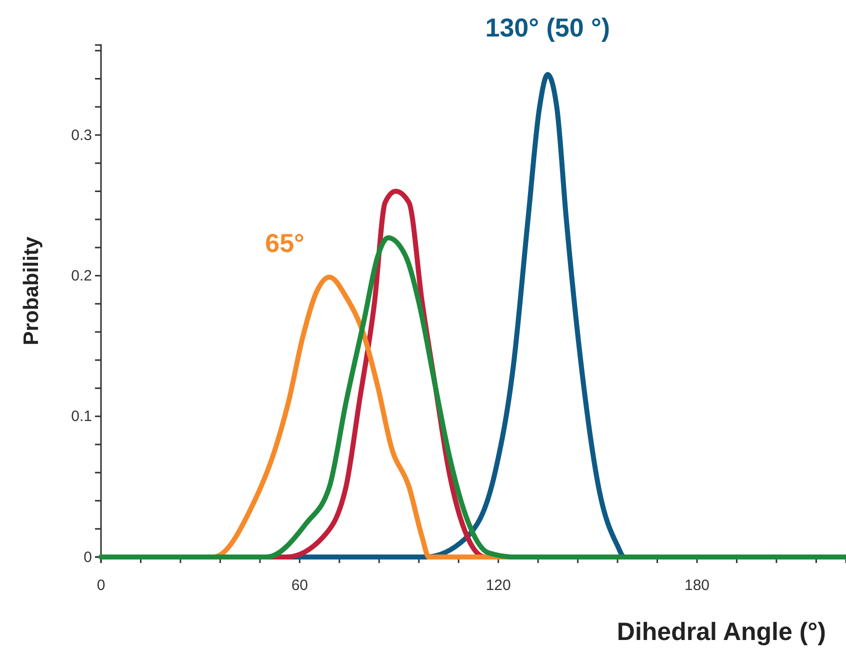 This screenshot has height=648, width=846. What do you see at coordinates (547, 27) in the screenshot?
I see `series-label: 130° (50 °)` at bounding box center [547, 27].